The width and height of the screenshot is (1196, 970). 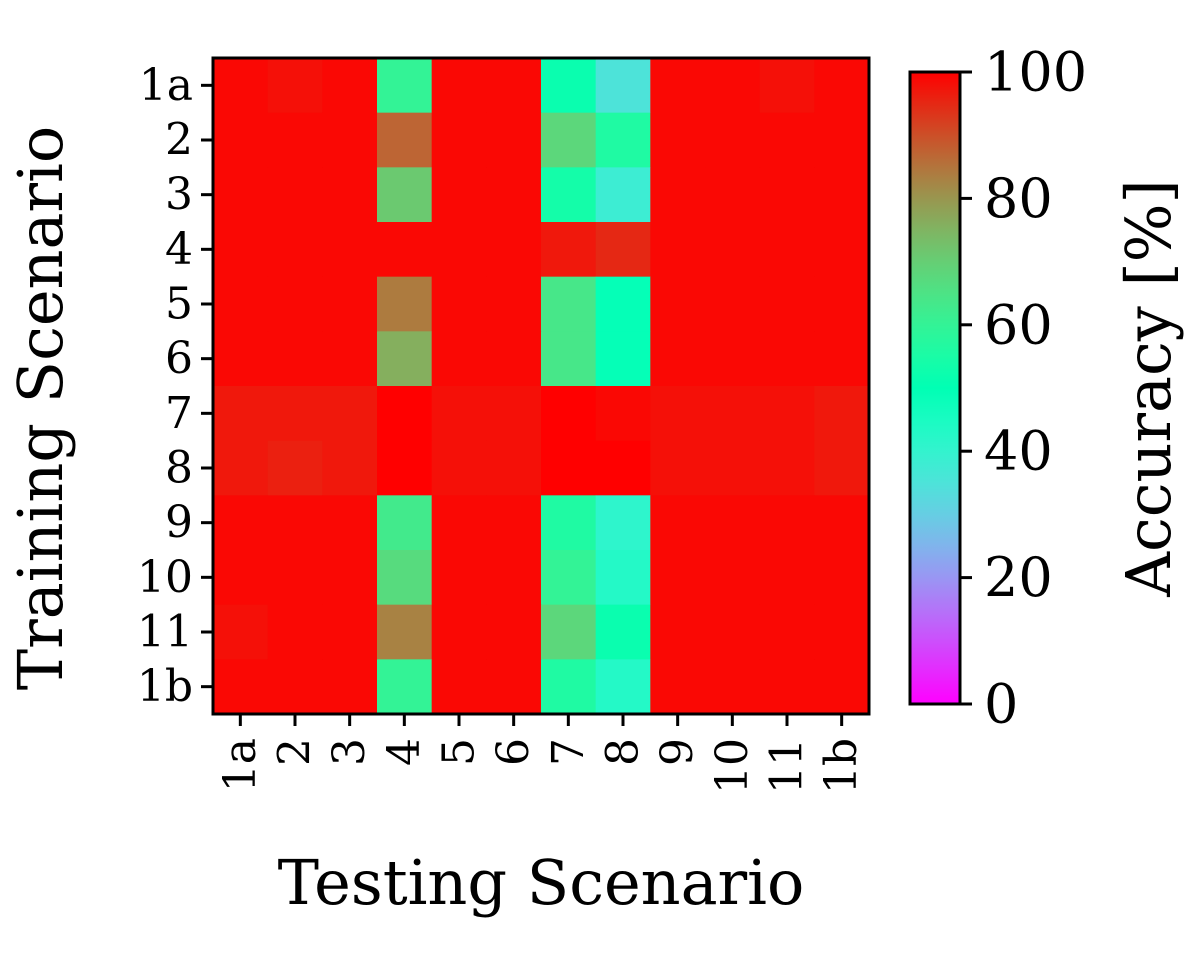 I want to click on heatmap-cell-10-1b, so click(x=842, y=578).